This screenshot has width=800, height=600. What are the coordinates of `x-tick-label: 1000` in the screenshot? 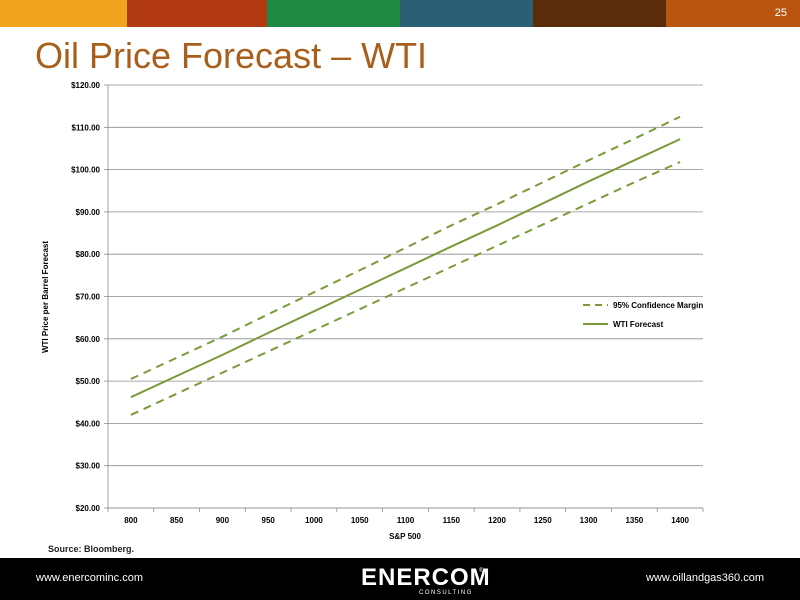 It's located at (314, 520).